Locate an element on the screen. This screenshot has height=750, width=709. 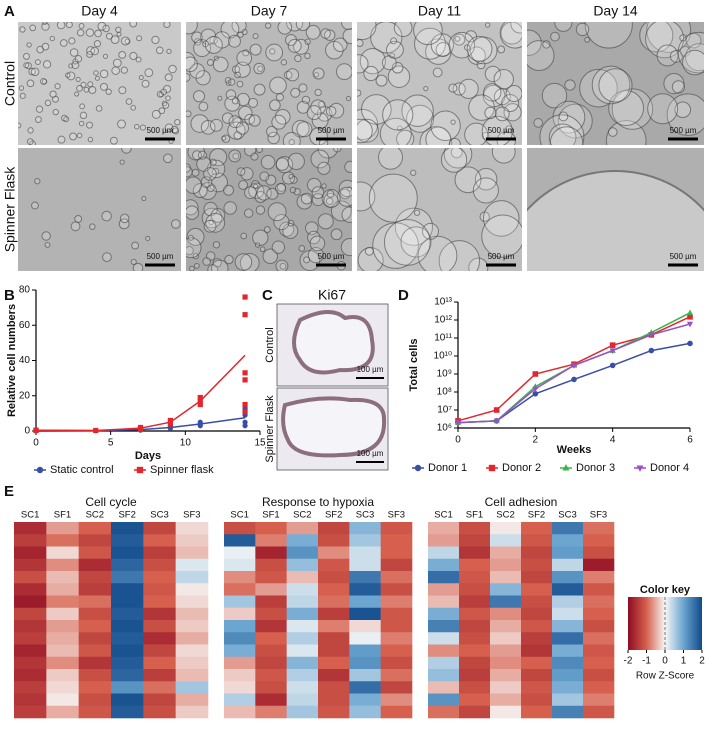
y-tick-label: 10⁸ is located at coordinates (444, 392).